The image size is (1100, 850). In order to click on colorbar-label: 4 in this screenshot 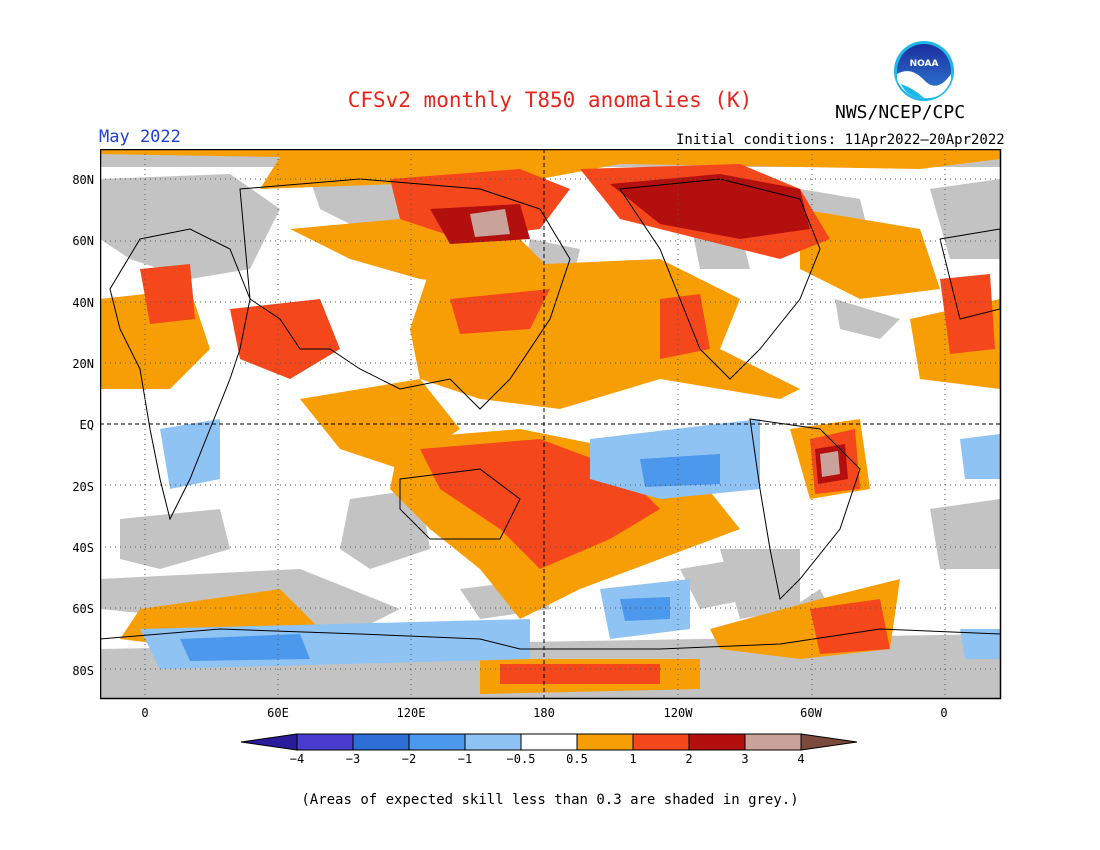, I will do `click(801, 759)`.